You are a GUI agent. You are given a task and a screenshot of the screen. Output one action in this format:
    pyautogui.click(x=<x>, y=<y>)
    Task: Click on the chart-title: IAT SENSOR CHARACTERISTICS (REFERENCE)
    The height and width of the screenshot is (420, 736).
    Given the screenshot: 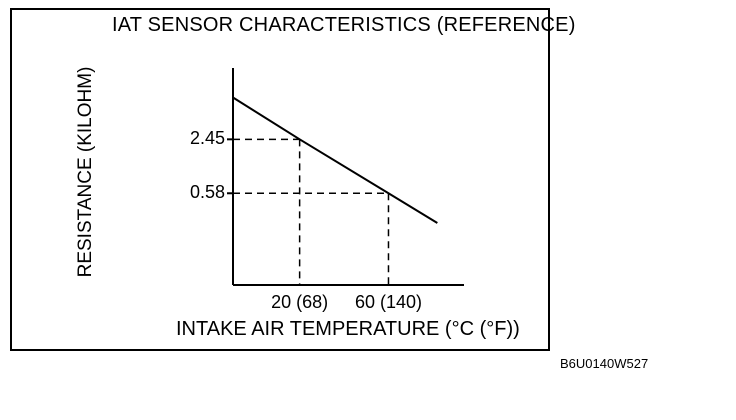 What is the action you would take?
    pyautogui.click(x=344, y=25)
    